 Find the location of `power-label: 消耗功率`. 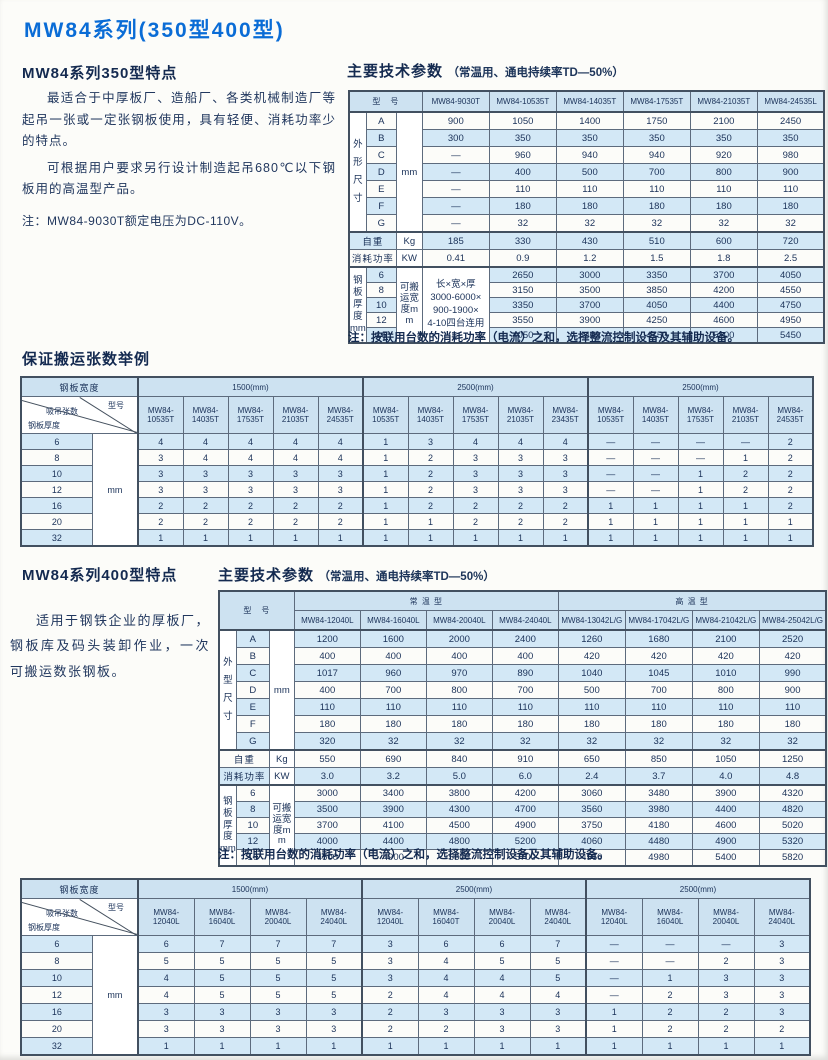

power-label: 消耗功率 is located at coordinates (372, 258).